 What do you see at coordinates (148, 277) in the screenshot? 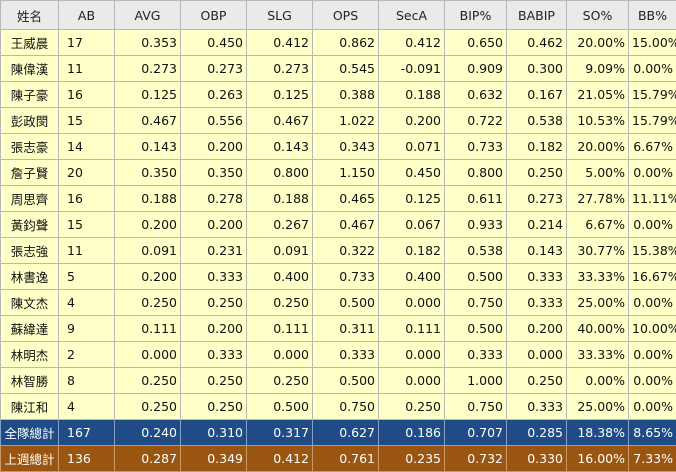
I see `stat-avg-cell: 0.200` at bounding box center [148, 277].